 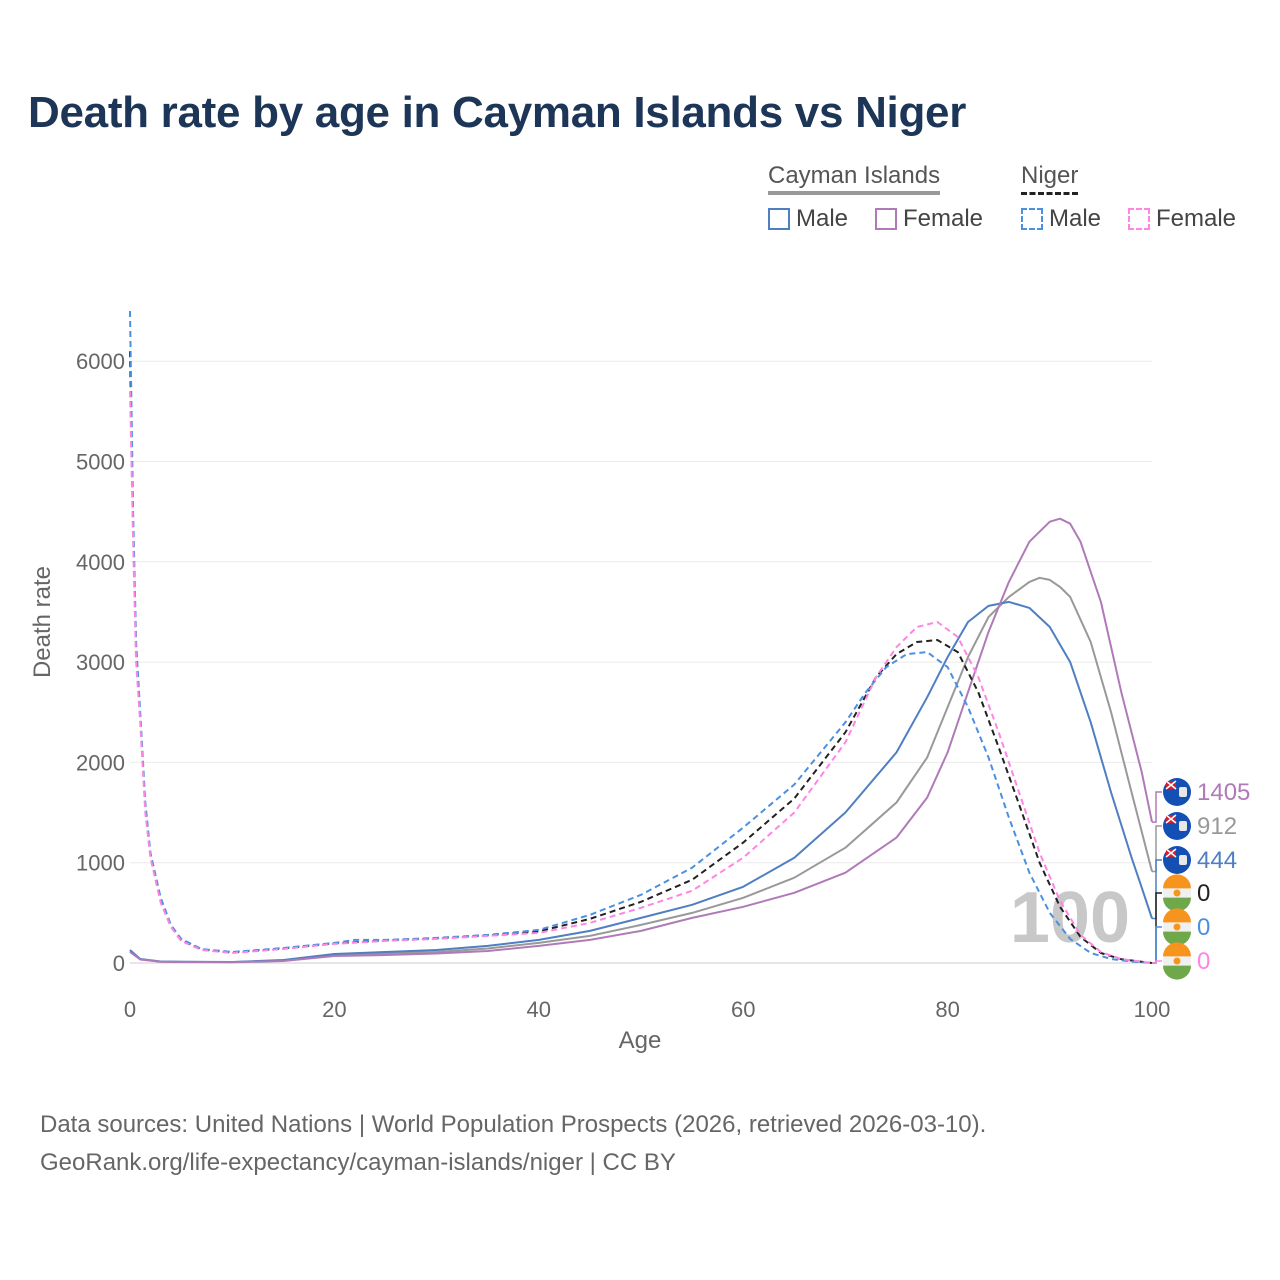 What do you see at coordinates (334, 1009) in the screenshot?
I see `x-tick-label: 20` at bounding box center [334, 1009].